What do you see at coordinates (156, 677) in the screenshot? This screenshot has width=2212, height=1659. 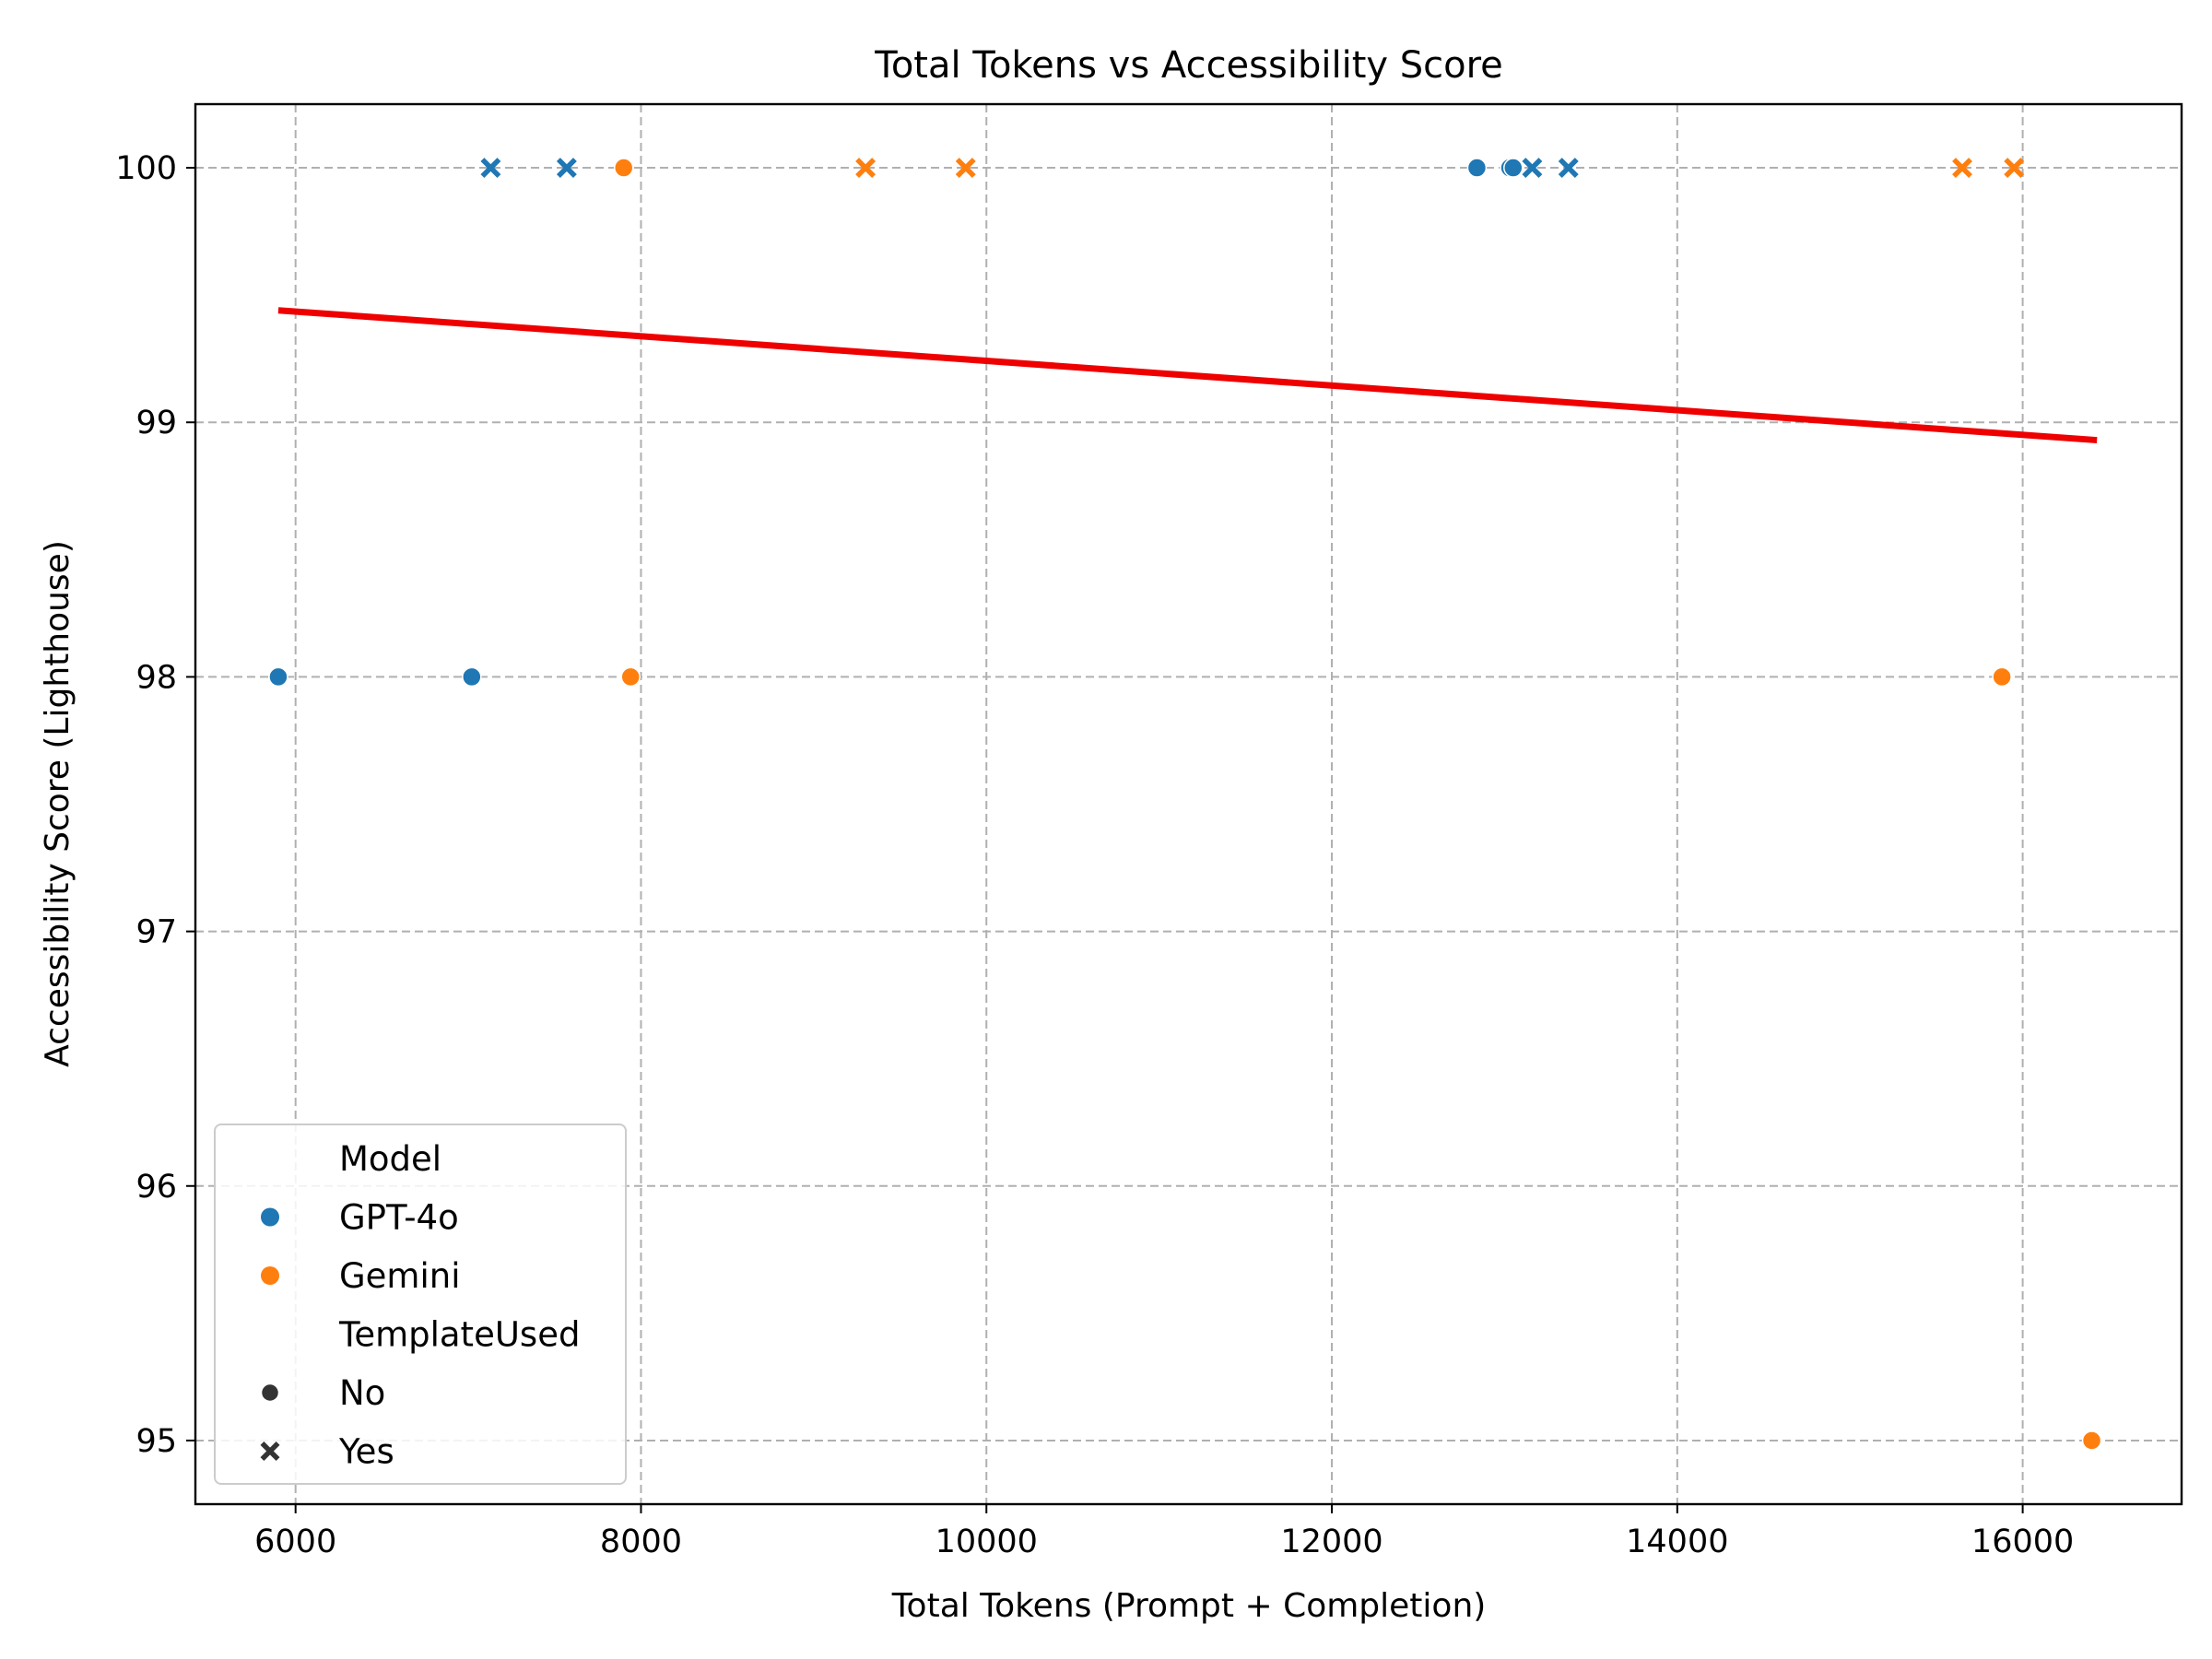 I see `y-tick-label: 98` at bounding box center [156, 677].